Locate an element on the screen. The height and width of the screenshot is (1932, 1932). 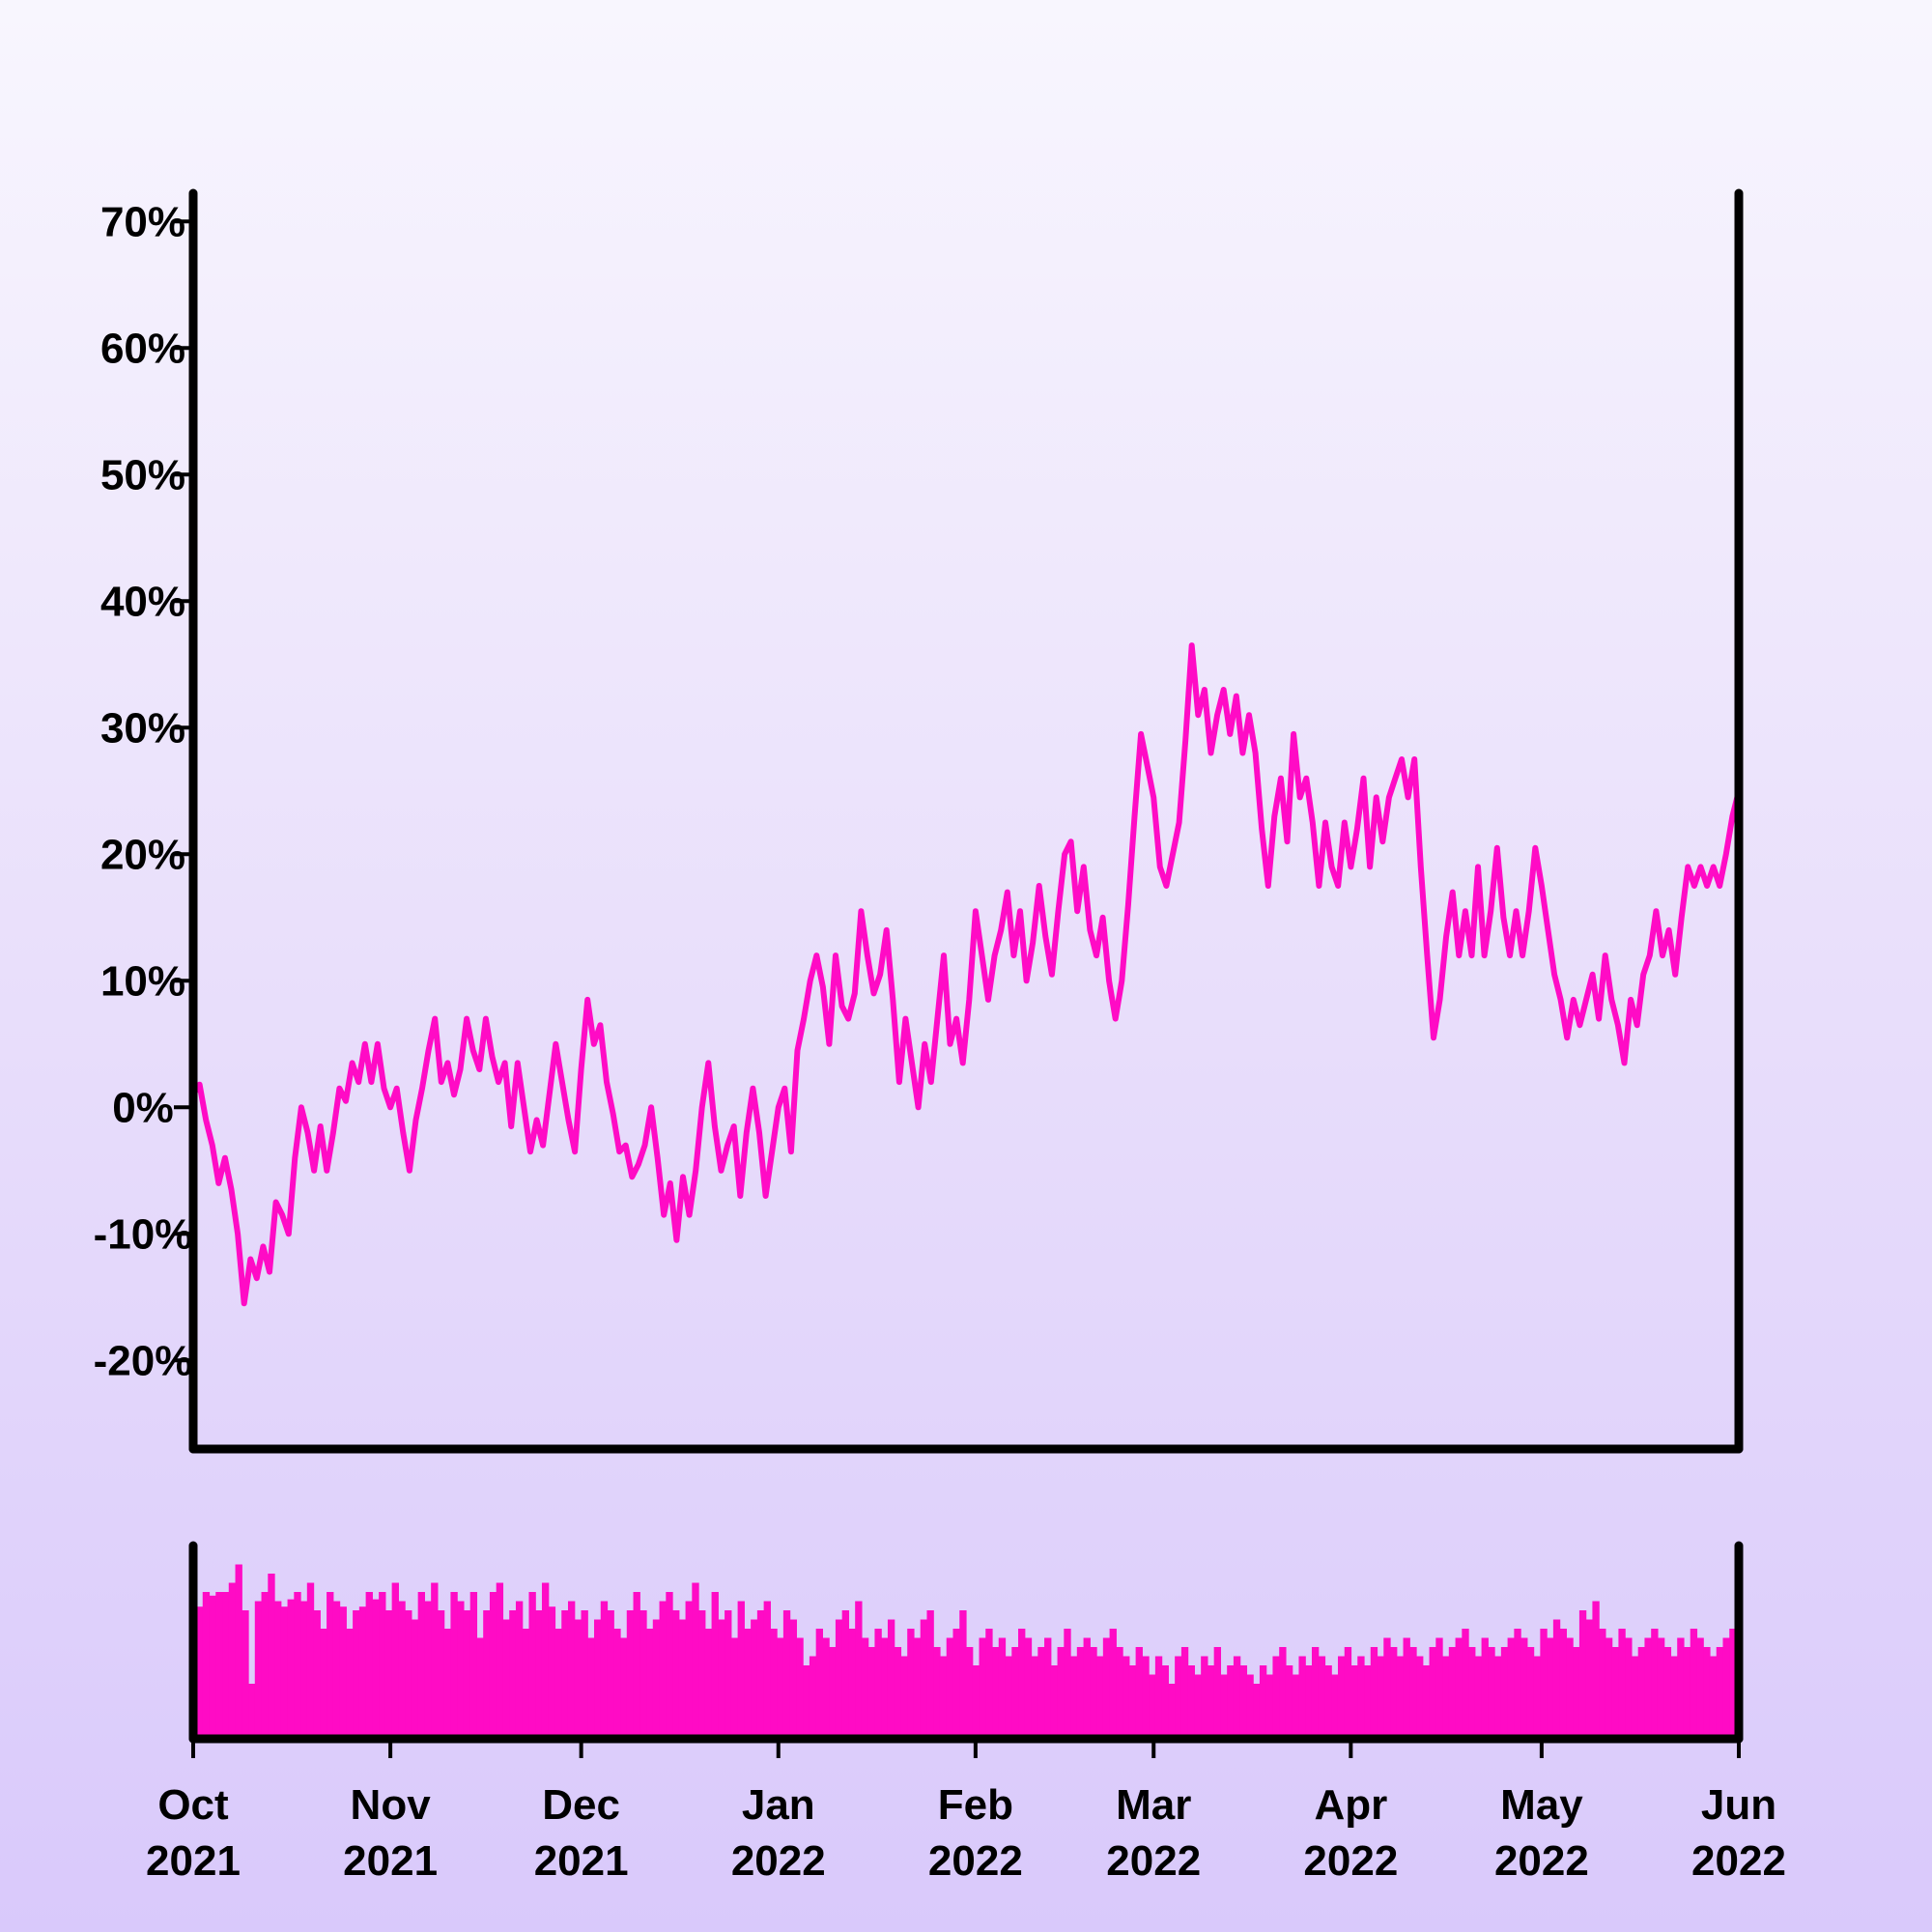
y-tick-label: -10% is located at coordinates (143, 1234).